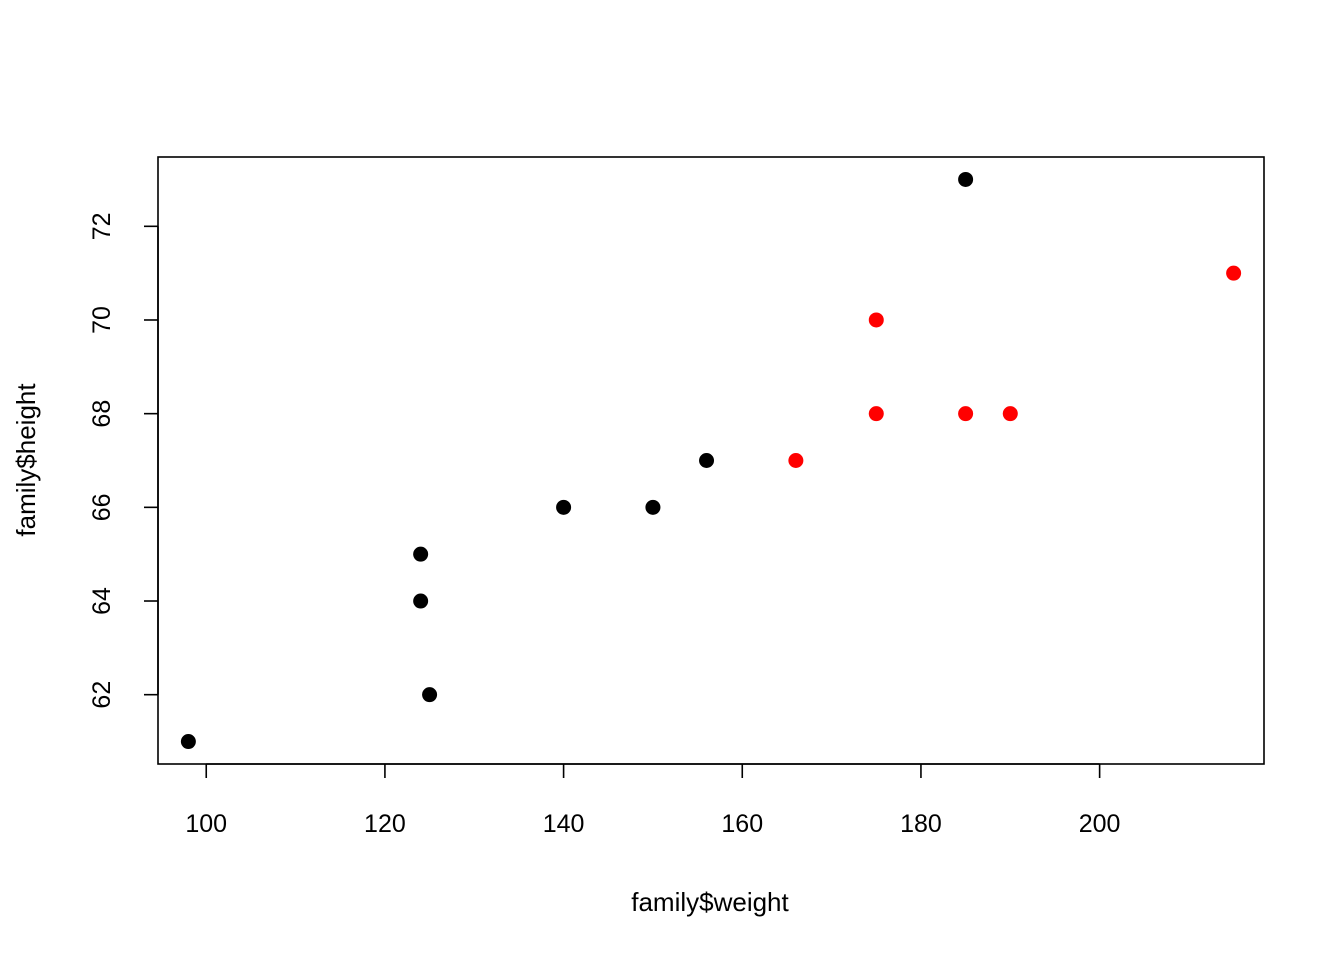 Image resolution: width=1344 pixels, height=960 pixels. I want to click on x-tick-label: 180, so click(921, 824).